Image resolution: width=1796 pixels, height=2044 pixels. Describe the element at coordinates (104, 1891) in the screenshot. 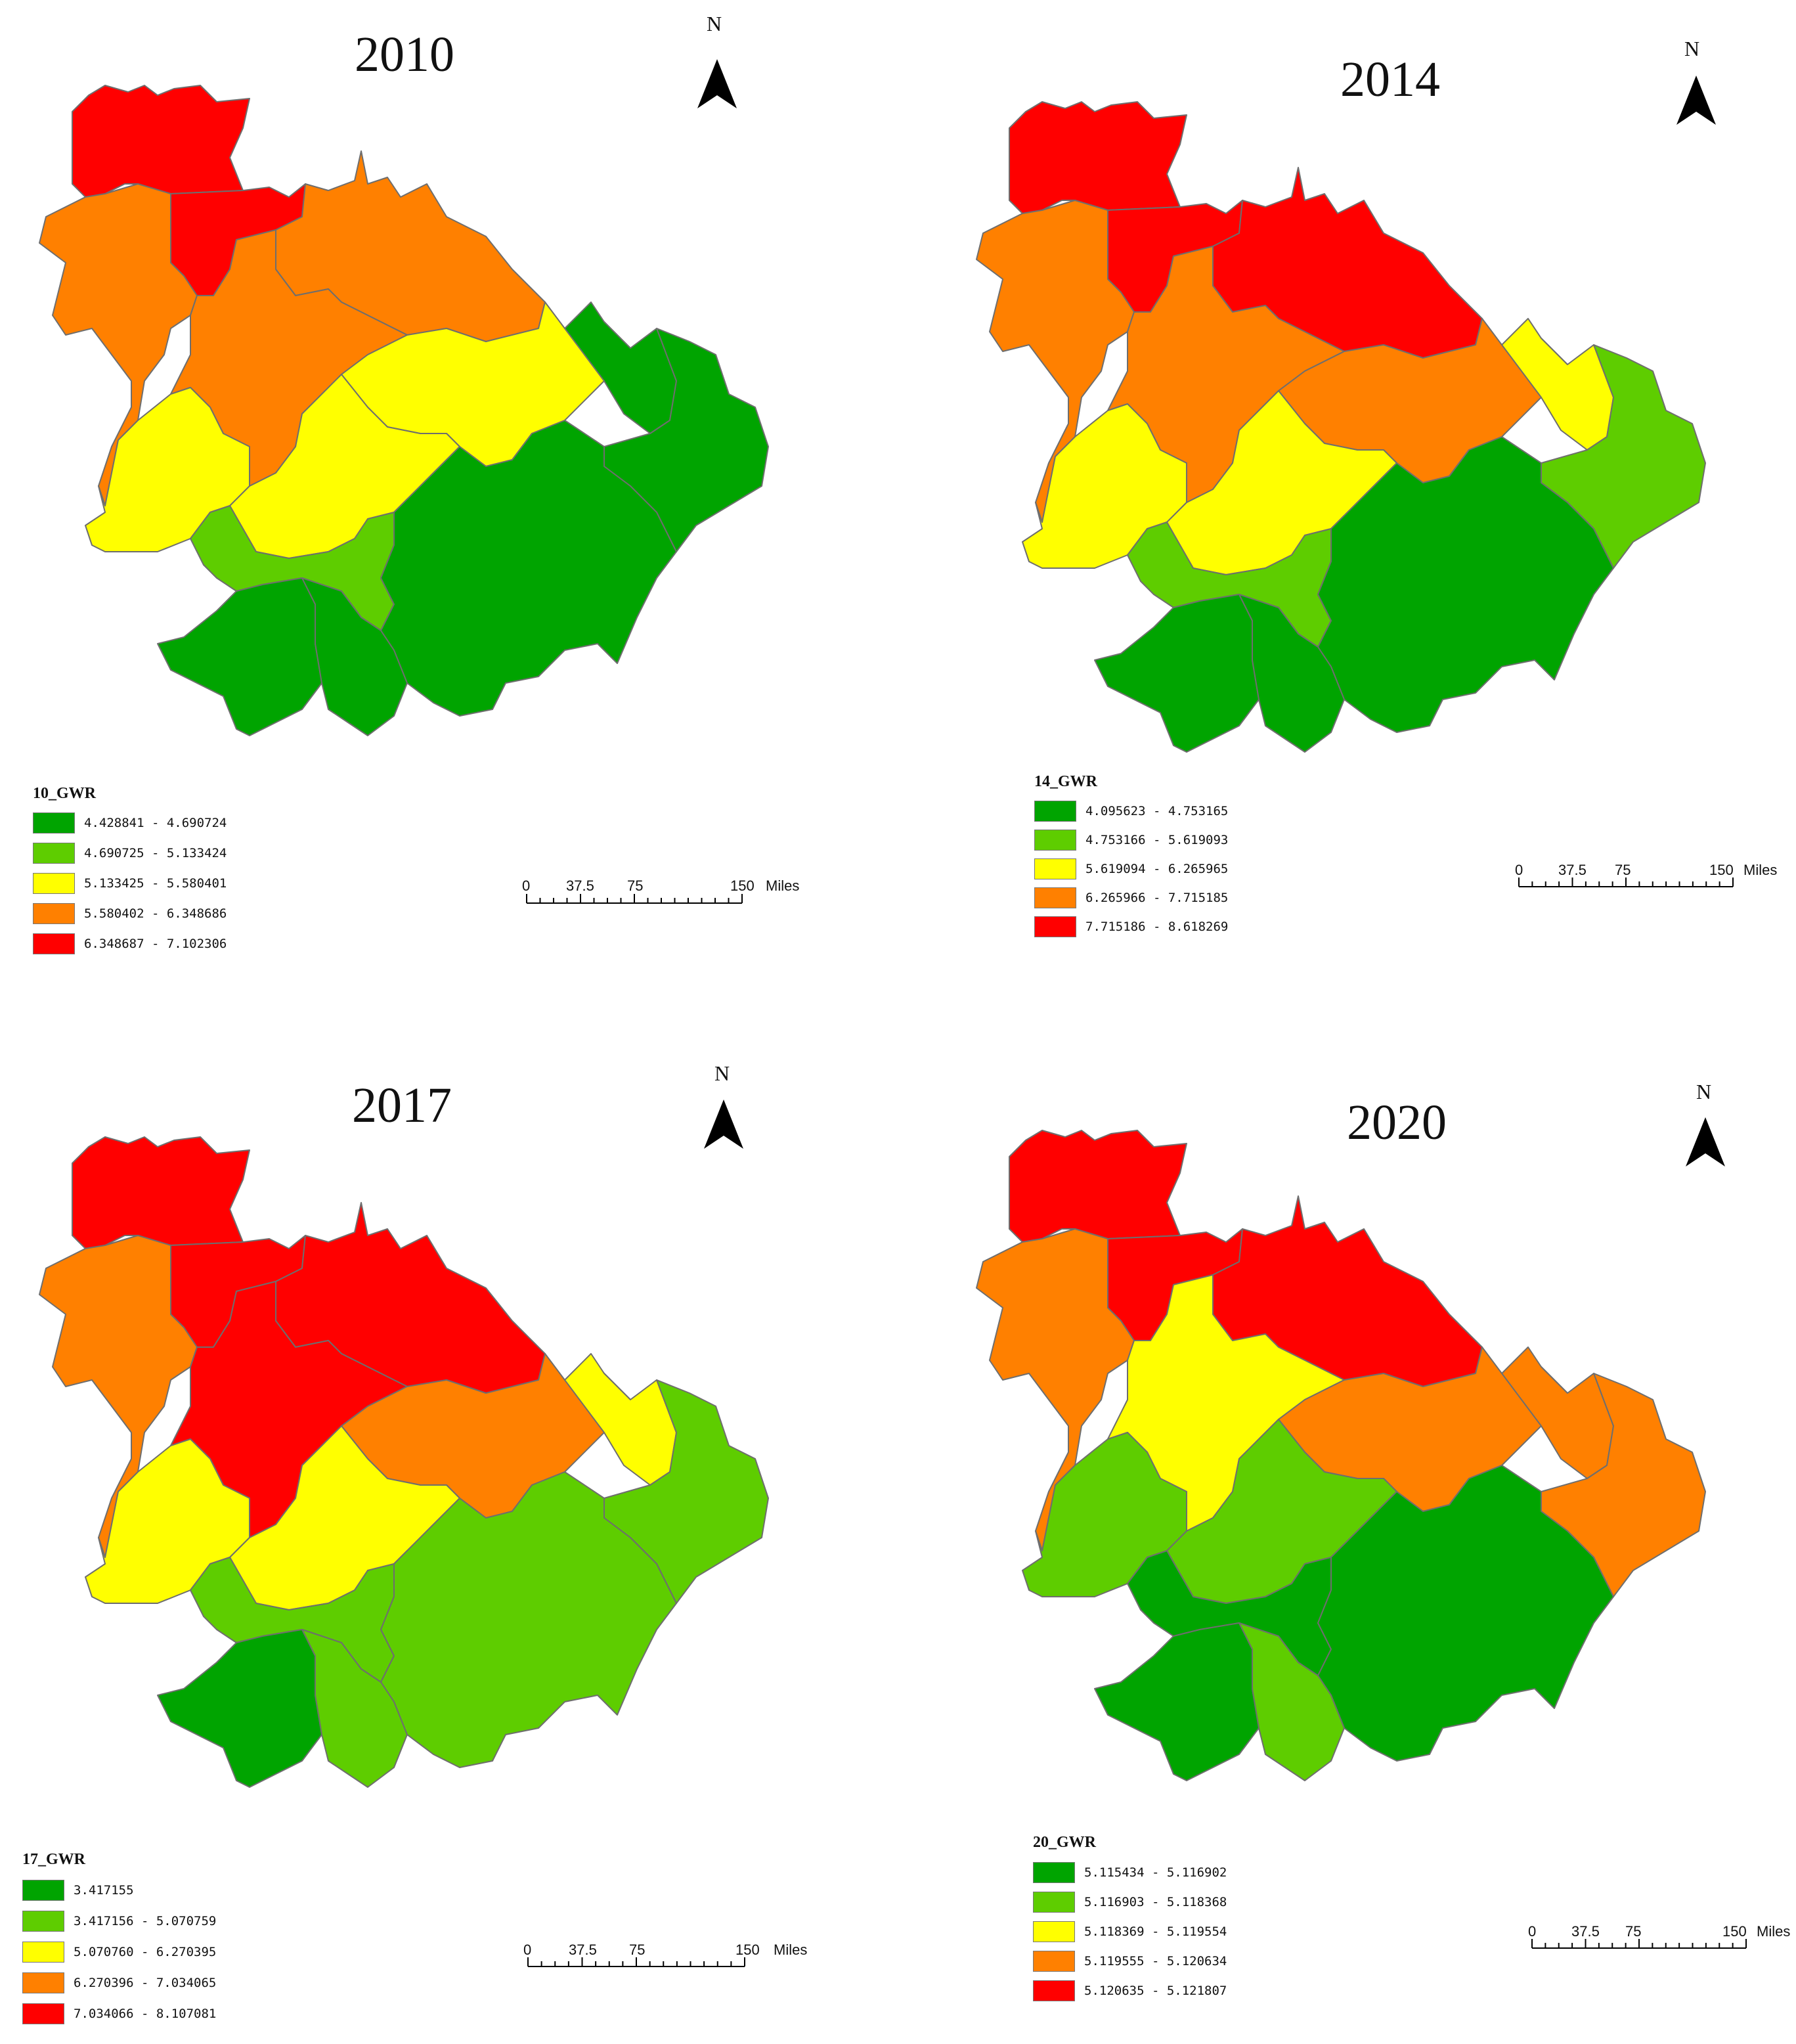

I see `legend-label: 3.417155` at that location.